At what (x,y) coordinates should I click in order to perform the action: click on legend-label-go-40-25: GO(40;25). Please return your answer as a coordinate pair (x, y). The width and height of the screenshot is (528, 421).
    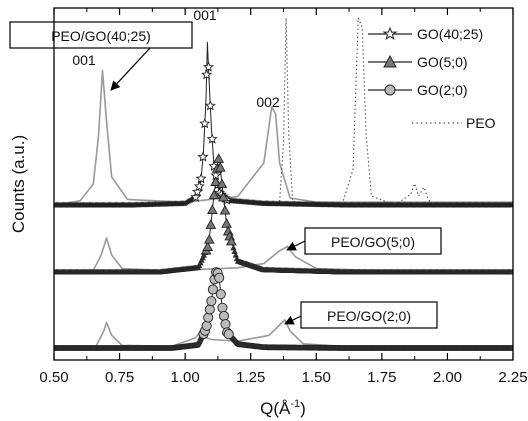
    Looking at the image, I should click on (450, 34).